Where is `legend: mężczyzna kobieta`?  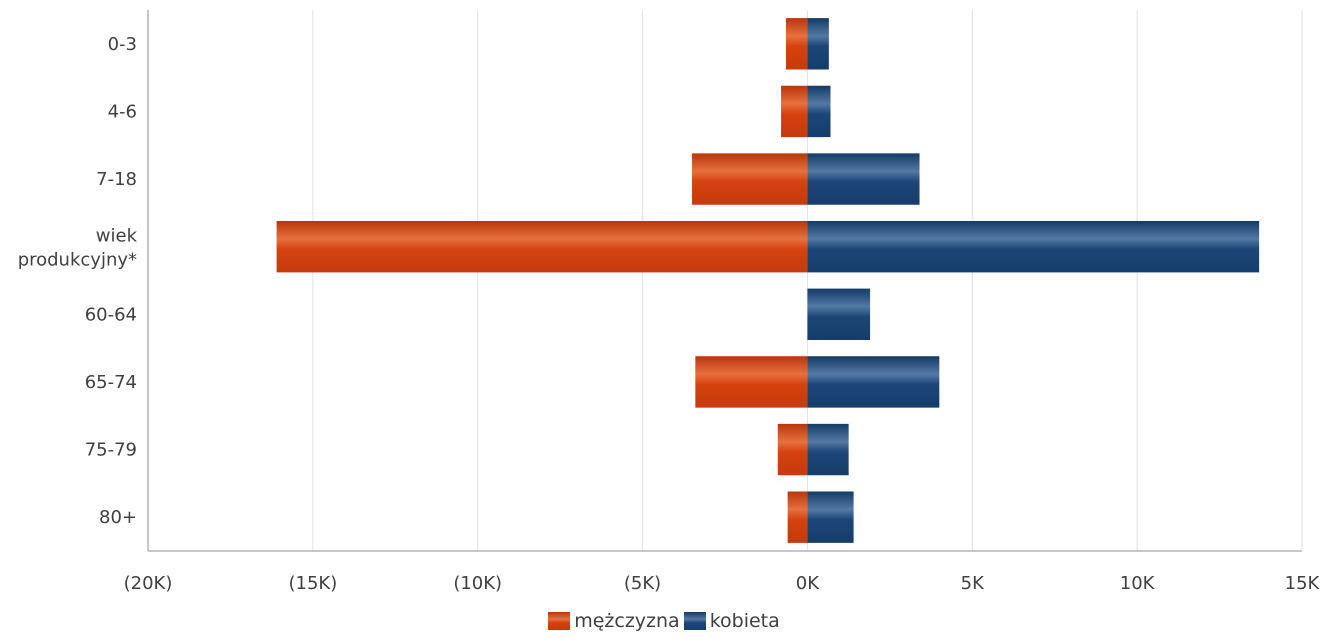
legend: mężczyzna kobieta is located at coordinates (664, 621).